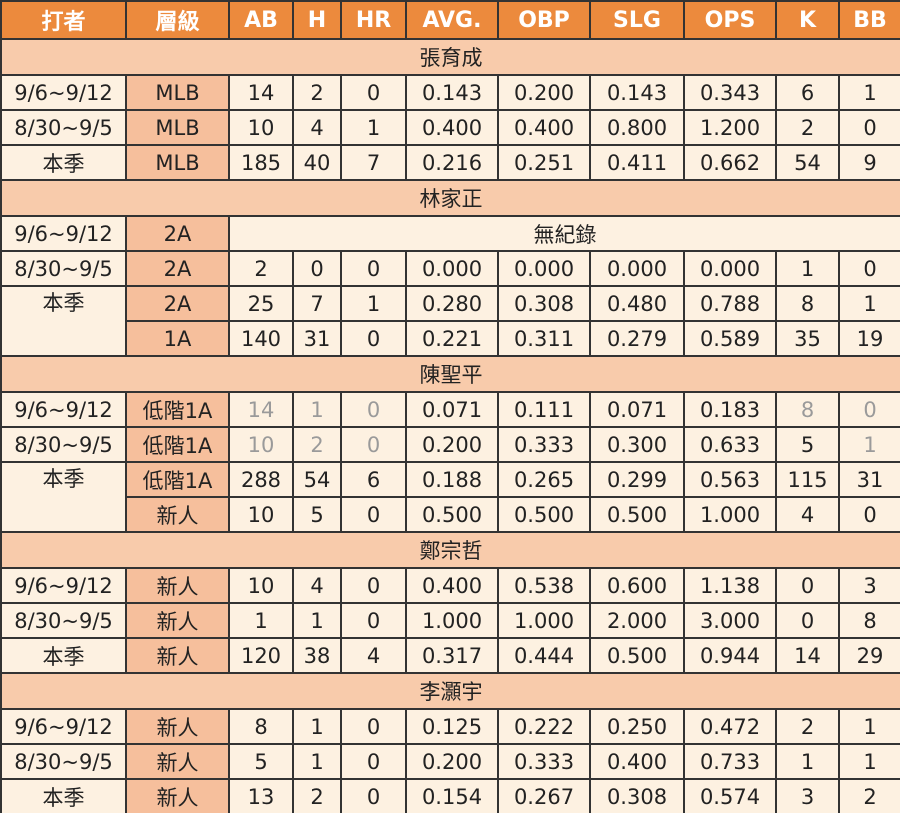  What do you see at coordinates (544, 795) in the screenshot?
I see `stat-value: 0.267` at bounding box center [544, 795].